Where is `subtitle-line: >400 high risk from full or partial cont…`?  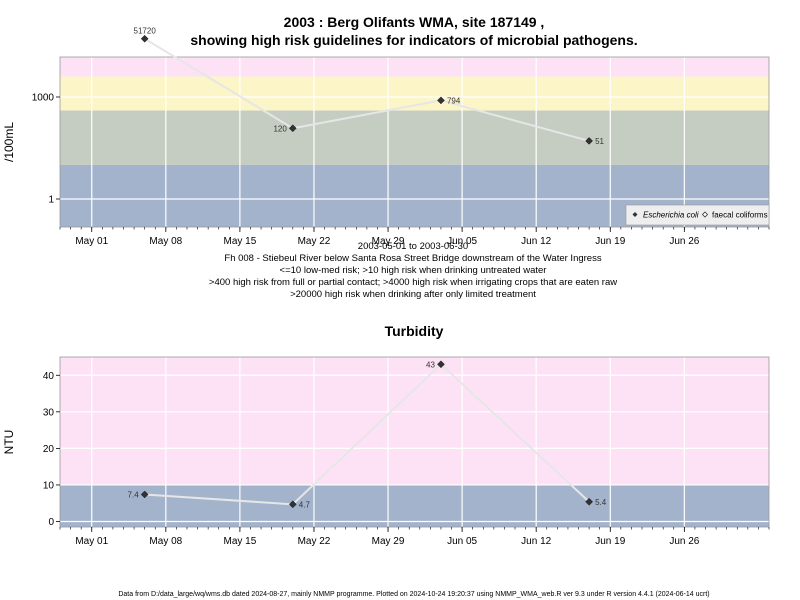
subtitle-line: >400 high risk from full or partial cont… is located at coordinates (413, 282).